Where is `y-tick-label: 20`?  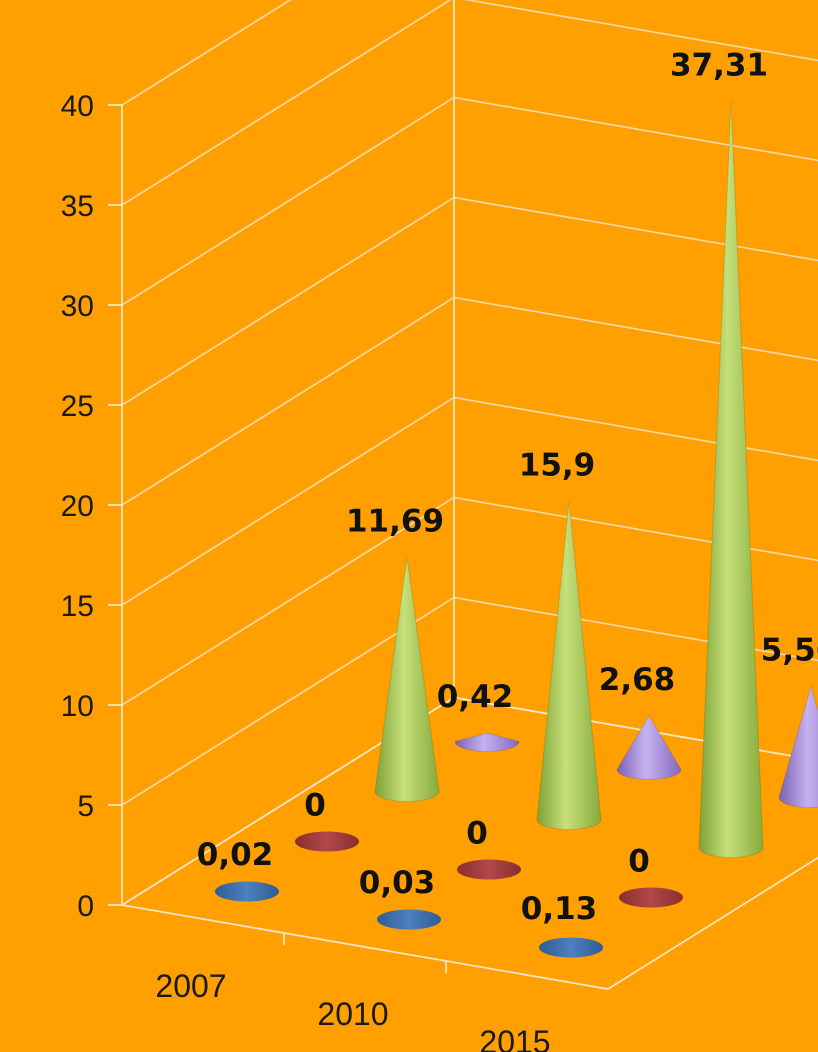 y-tick-label: 20 is located at coordinates (77, 506).